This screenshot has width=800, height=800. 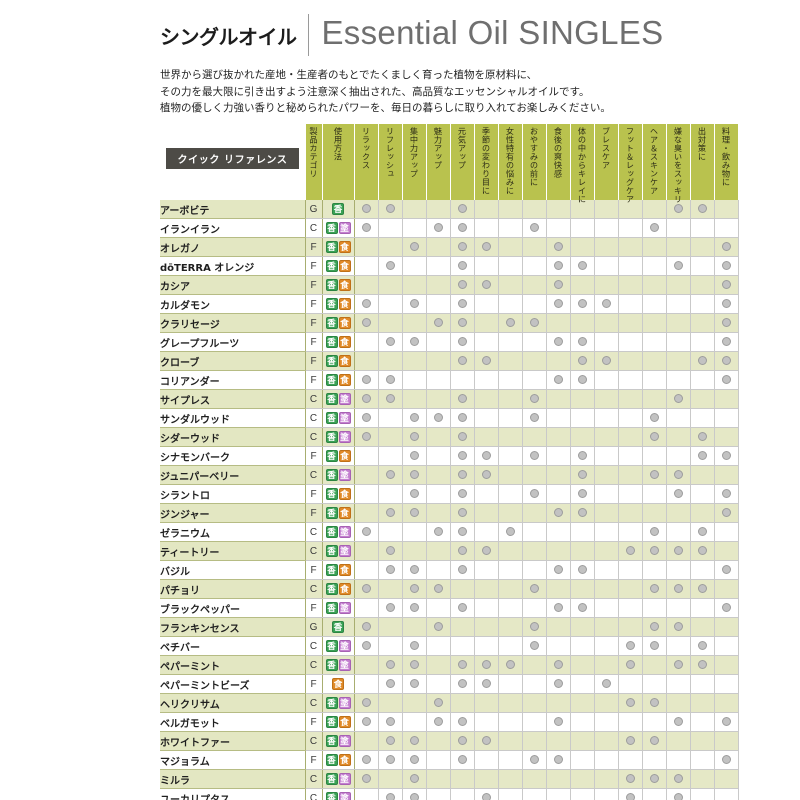 I want to click on column-header-3: リフレッシュ, so click(x=390, y=162).